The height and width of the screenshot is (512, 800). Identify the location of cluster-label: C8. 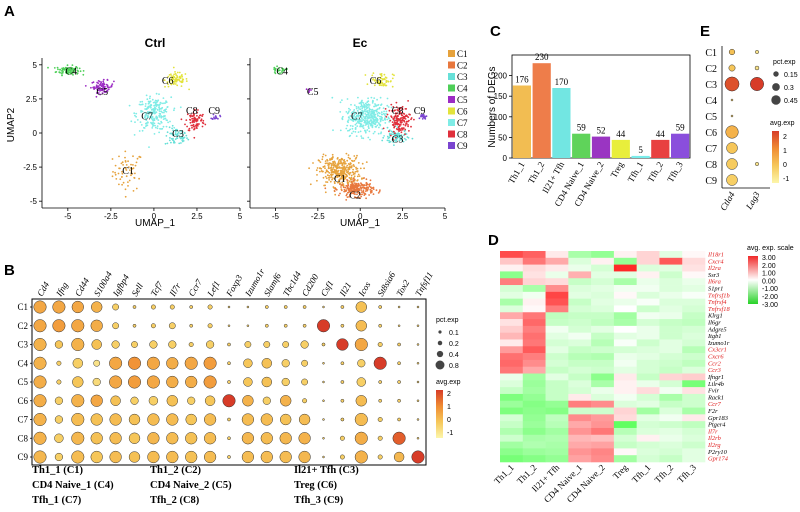
(192, 111).